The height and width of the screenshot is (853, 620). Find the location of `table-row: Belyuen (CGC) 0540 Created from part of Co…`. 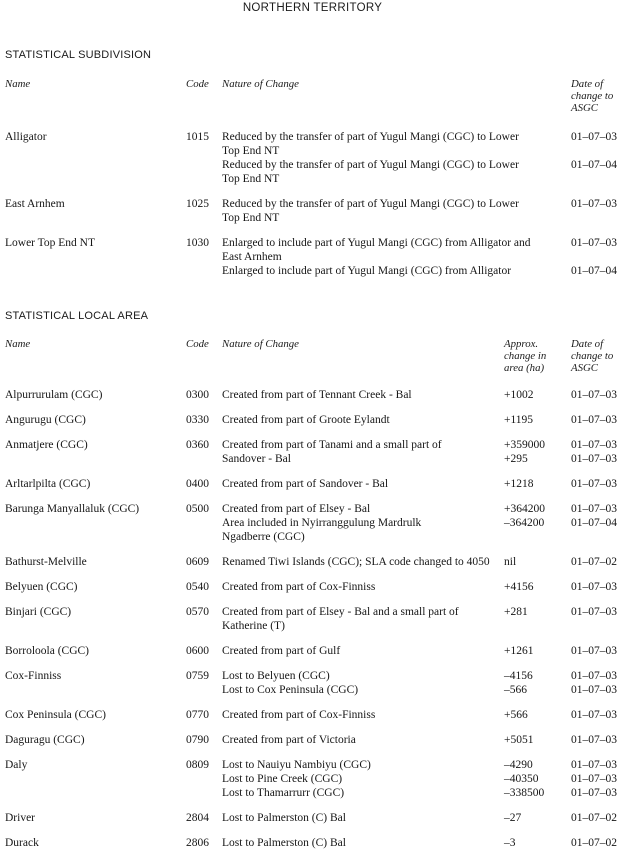

table-row: Belyuen (CGC) 0540 Created from part of Co… is located at coordinates (312, 587).